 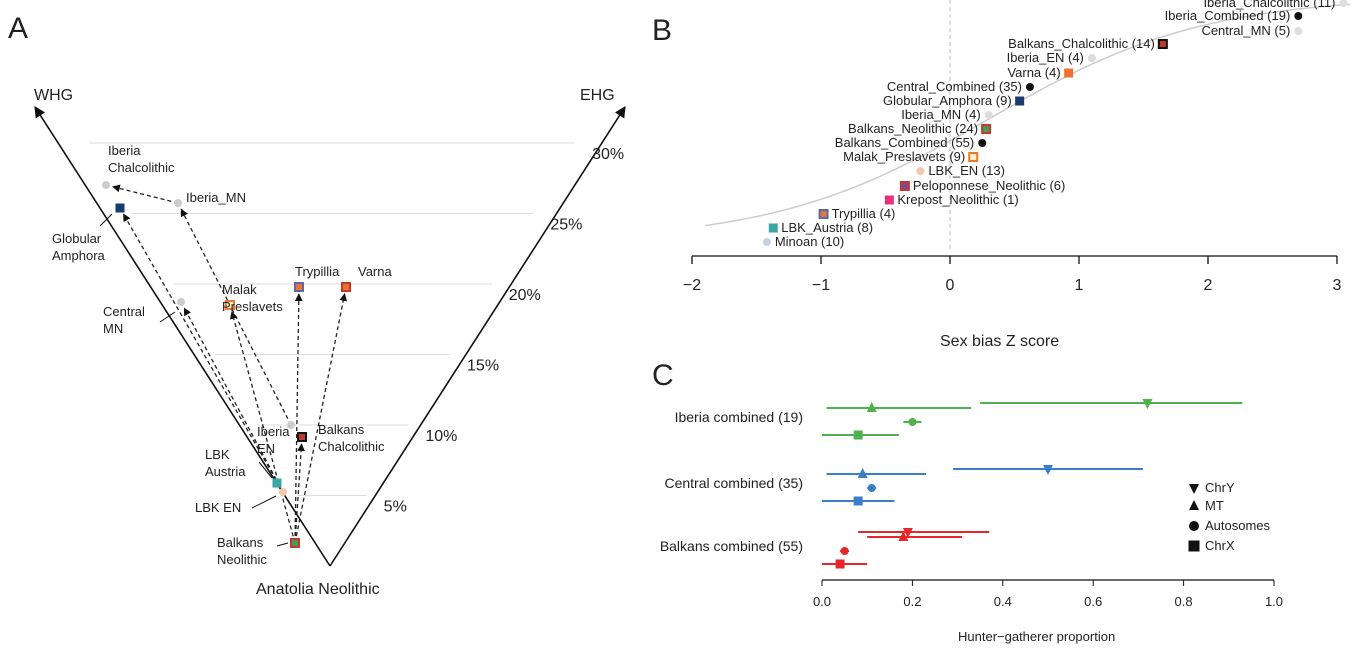 What do you see at coordinates (317, 271) in the screenshot?
I see `a-point-label: Trypillia` at bounding box center [317, 271].